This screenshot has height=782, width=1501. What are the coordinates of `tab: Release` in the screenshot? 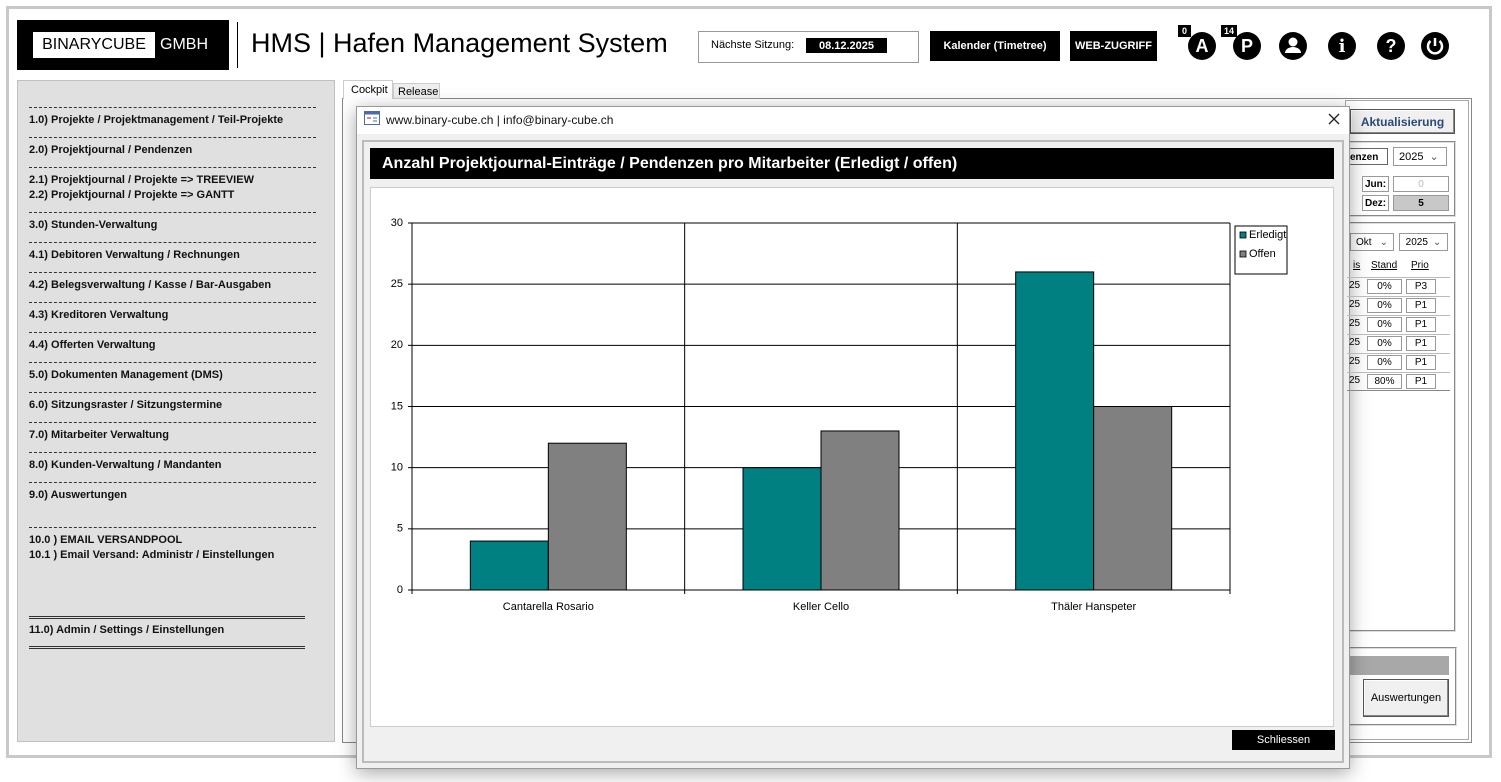 It's located at (416, 91).